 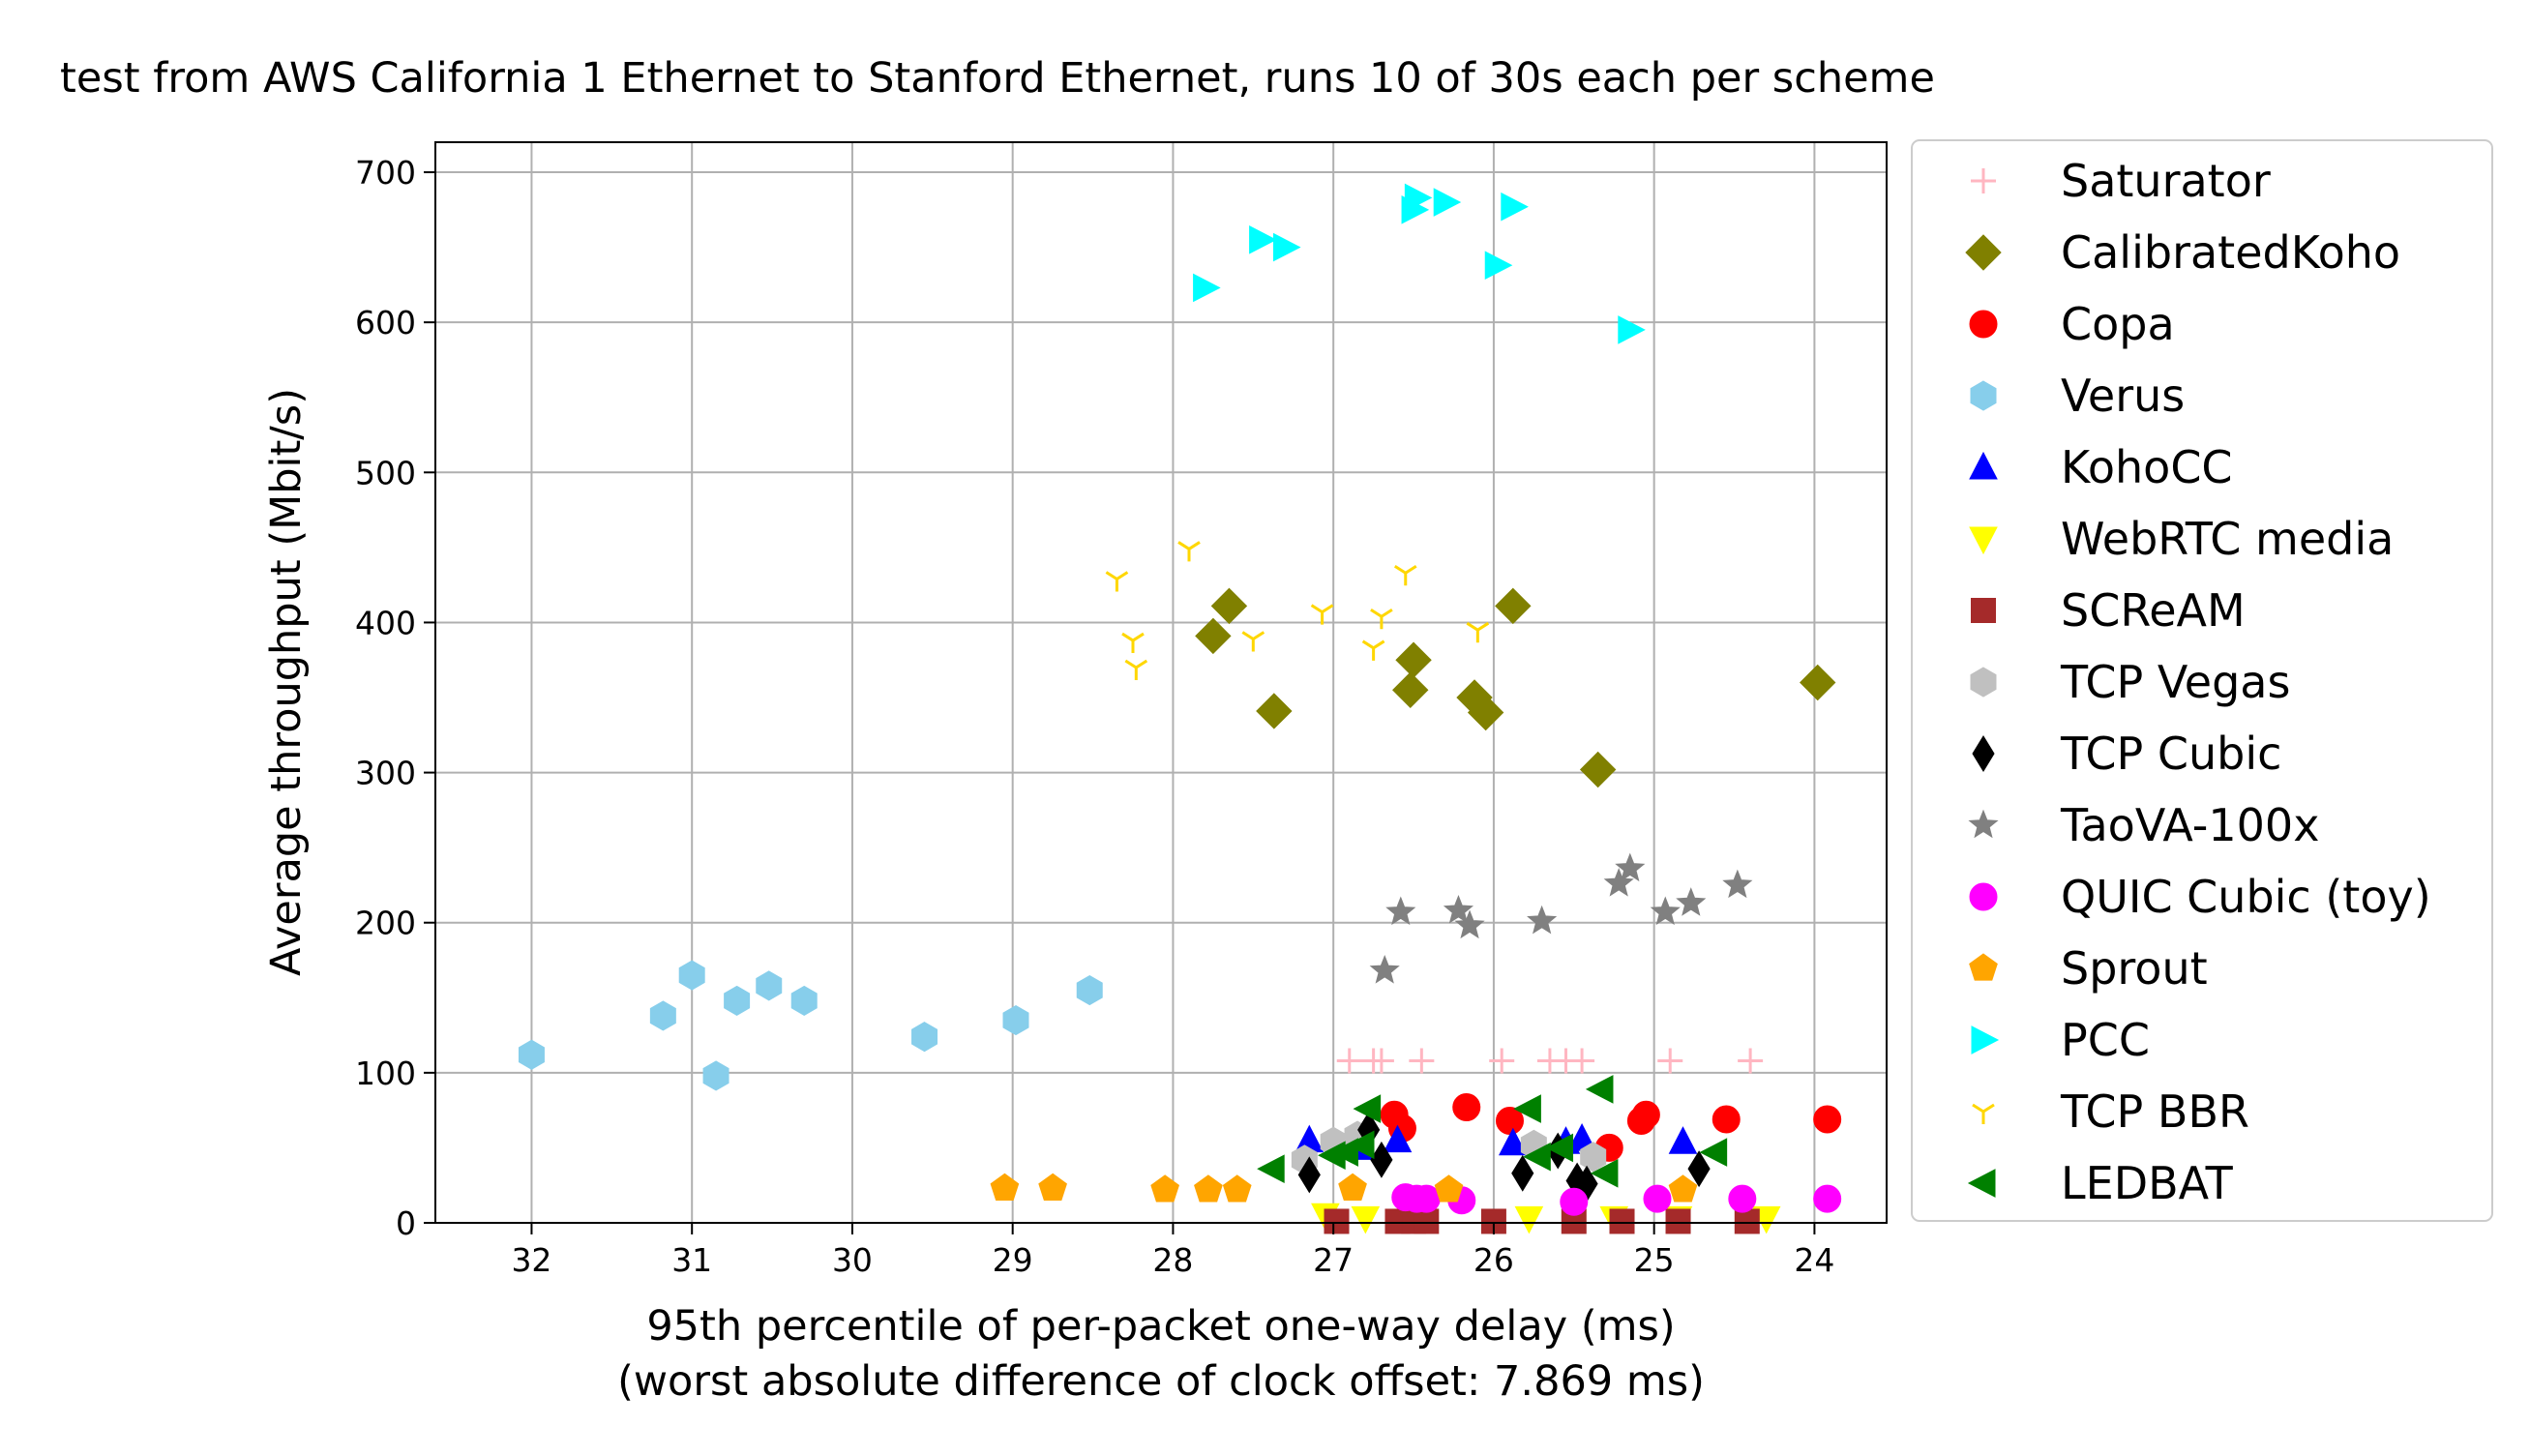 I want to click on legend-entry-verus: Verus, so click(x=2077, y=396).